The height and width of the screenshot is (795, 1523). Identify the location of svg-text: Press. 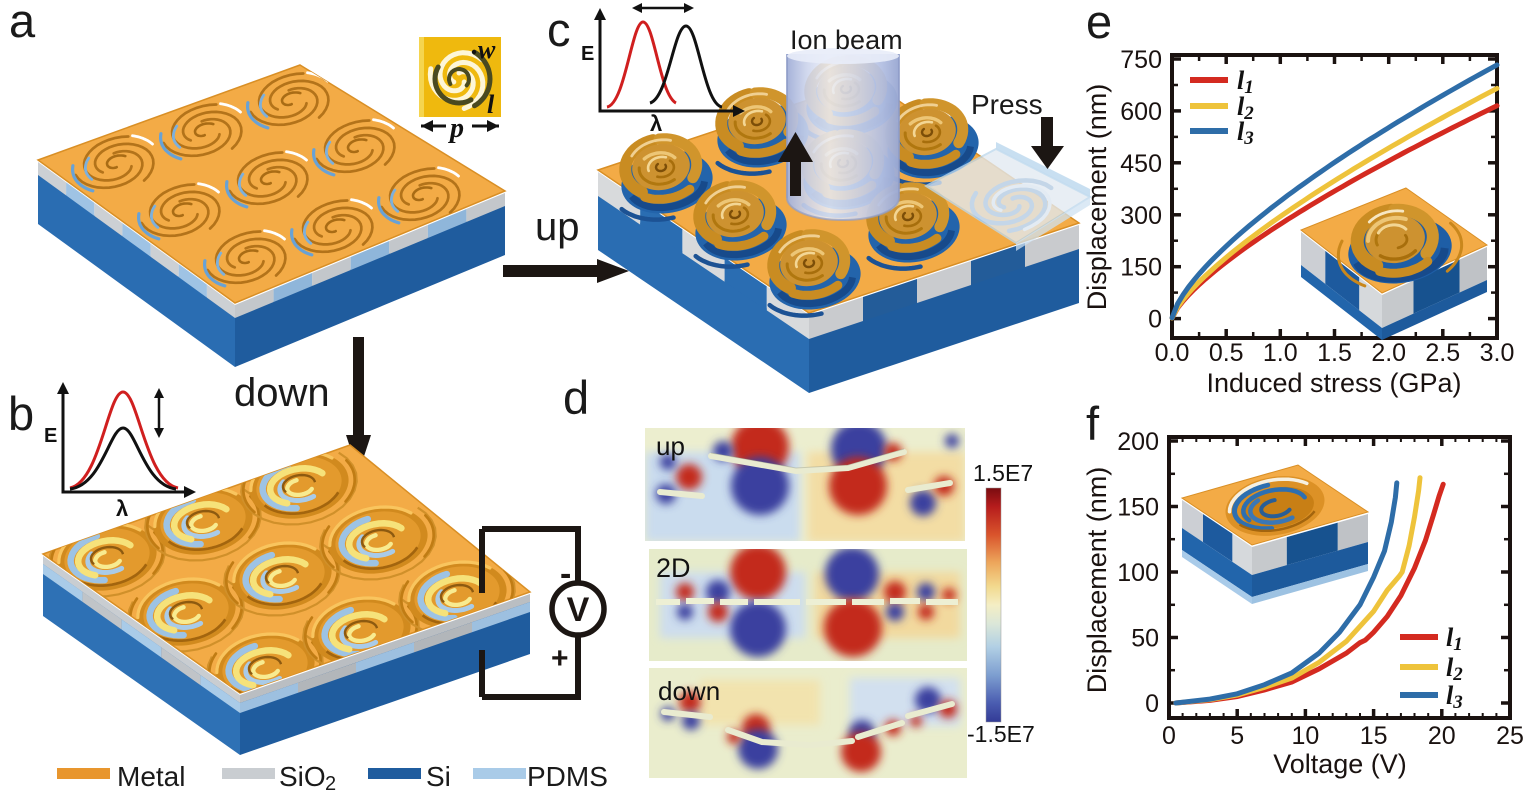
(1007, 104).